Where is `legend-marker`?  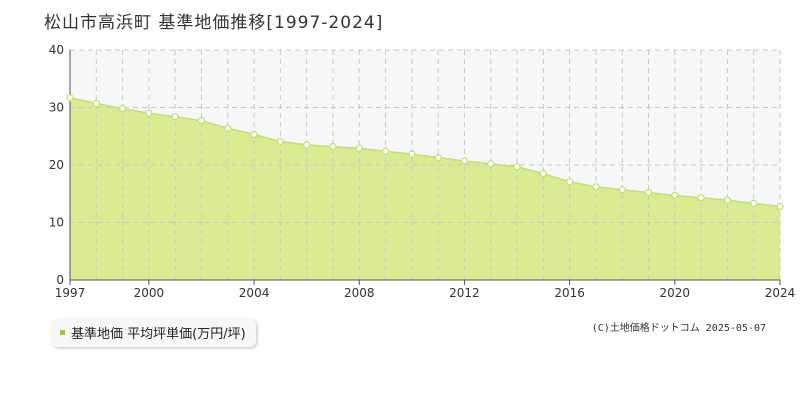 legend-marker is located at coordinates (62, 332).